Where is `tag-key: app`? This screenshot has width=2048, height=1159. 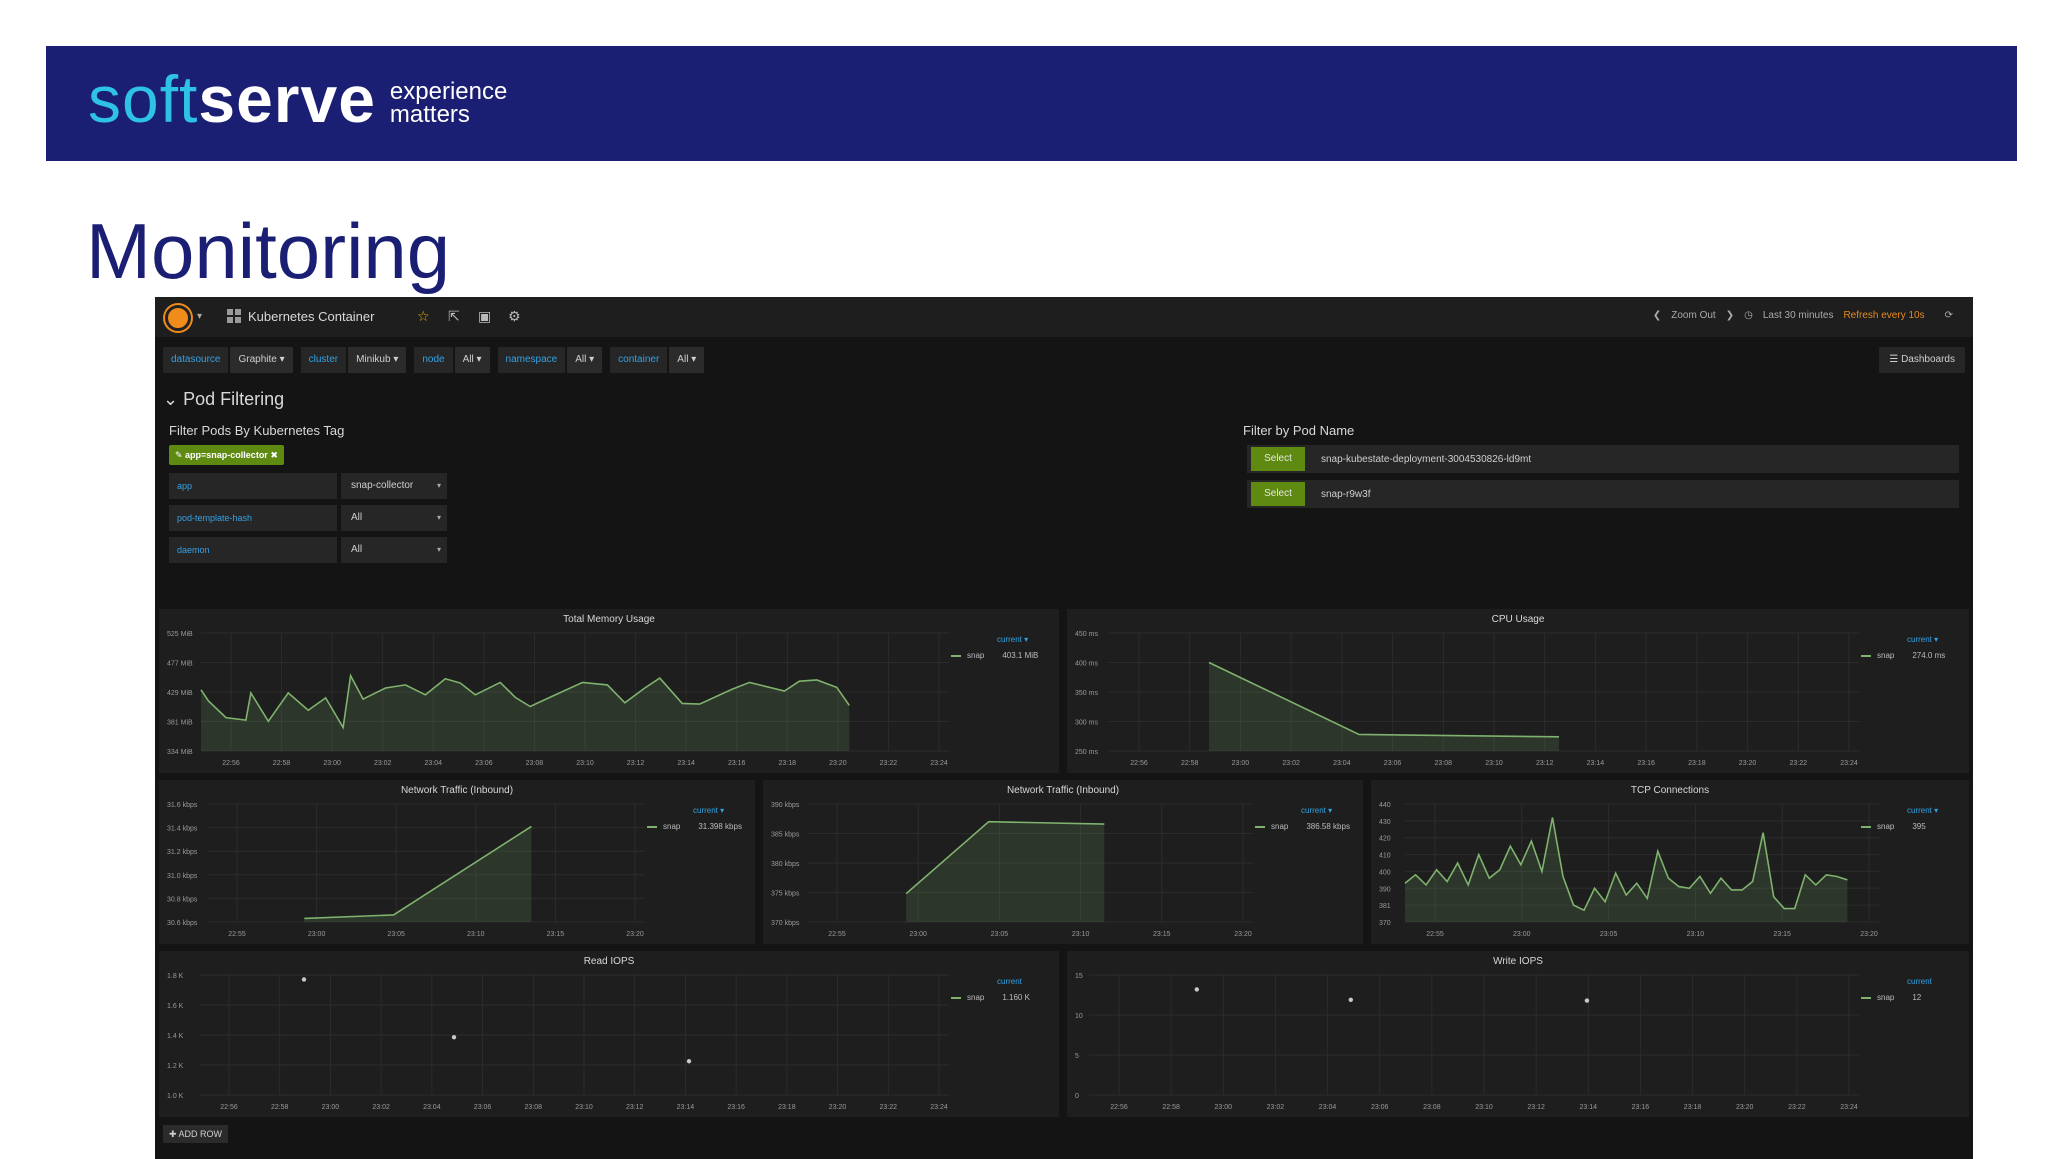 tag-key: app is located at coordinates (253, 486).